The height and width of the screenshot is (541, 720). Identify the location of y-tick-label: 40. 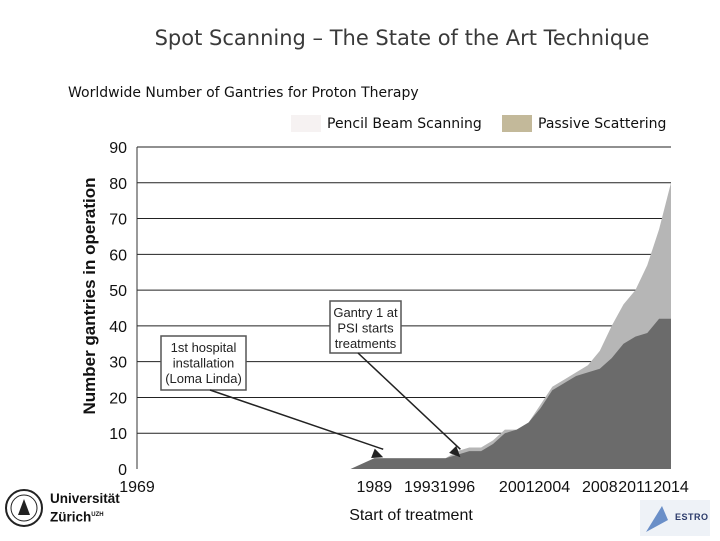
(118, 327).